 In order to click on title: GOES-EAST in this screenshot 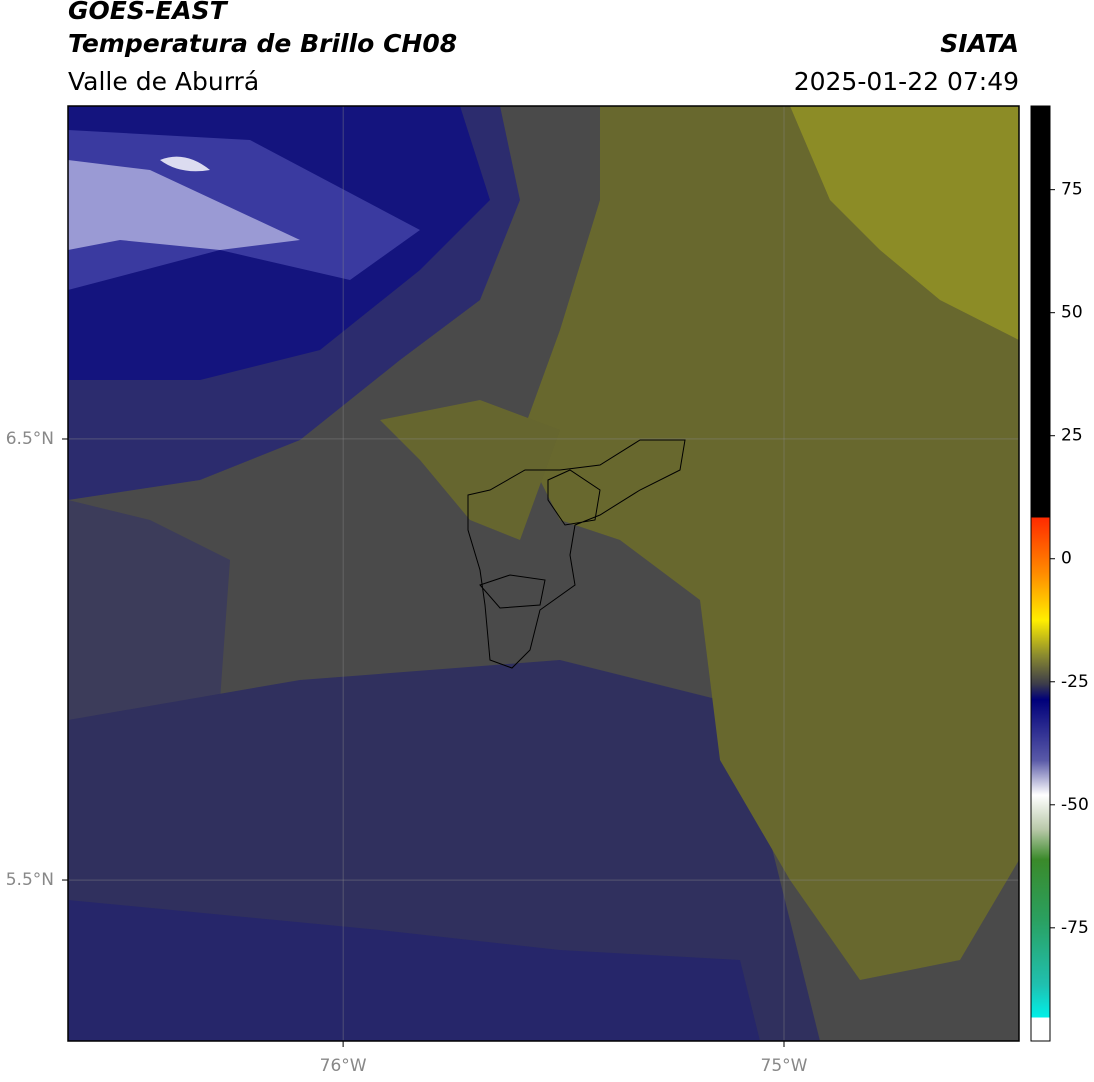, I will do `click(148, 12)`.